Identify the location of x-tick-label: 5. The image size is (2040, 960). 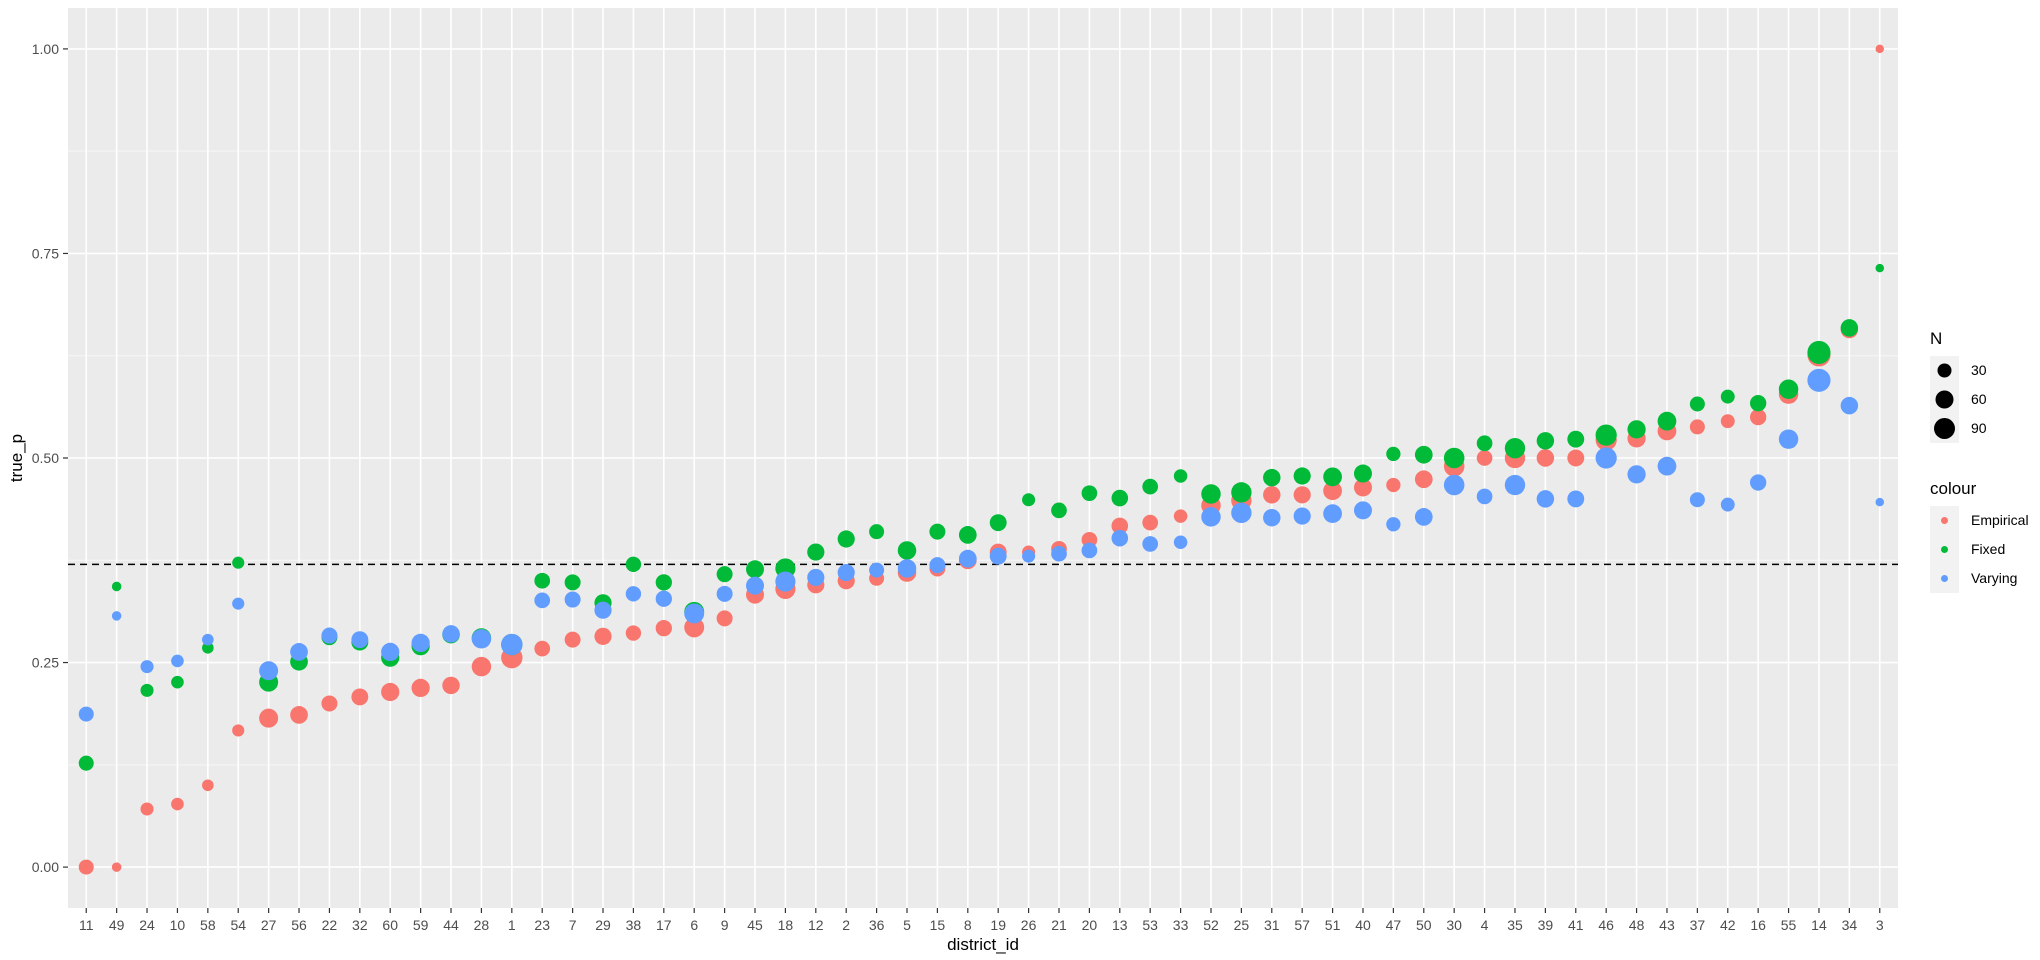
(907, 925).